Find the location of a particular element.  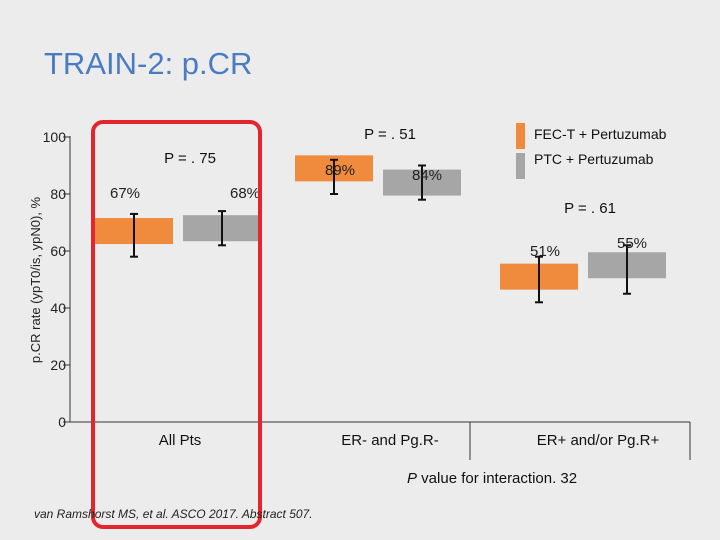

slide-title: TRAIN-2: p.CR is located at coordinates (148, 63).